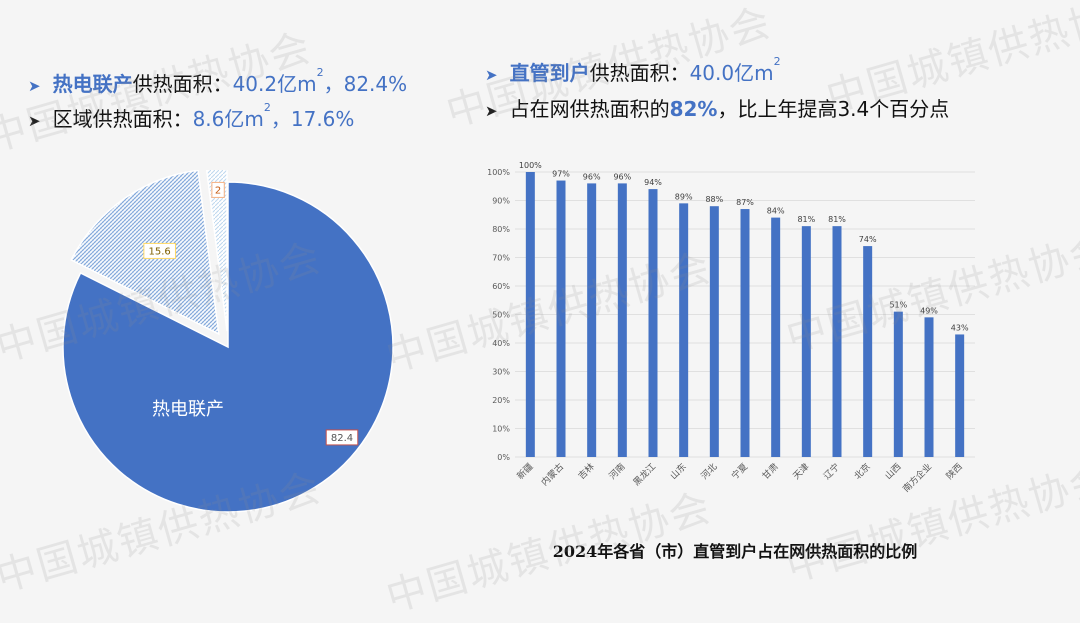  What do you see at coordinates (501, 429) in the screenshot?
I see `y-tick-label: 10%` at bounding box center [501, 429].